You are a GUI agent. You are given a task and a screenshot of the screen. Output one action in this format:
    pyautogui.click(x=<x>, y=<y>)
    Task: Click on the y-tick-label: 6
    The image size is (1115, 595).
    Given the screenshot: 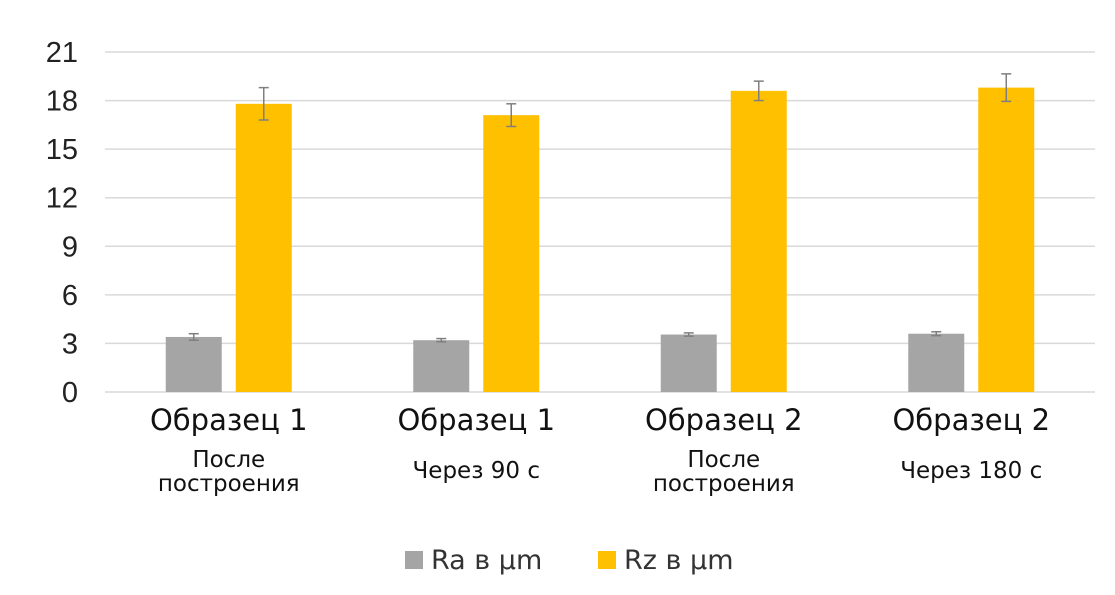 What is the action you would take?
    pyautogui.click(x=70, y=296)
    